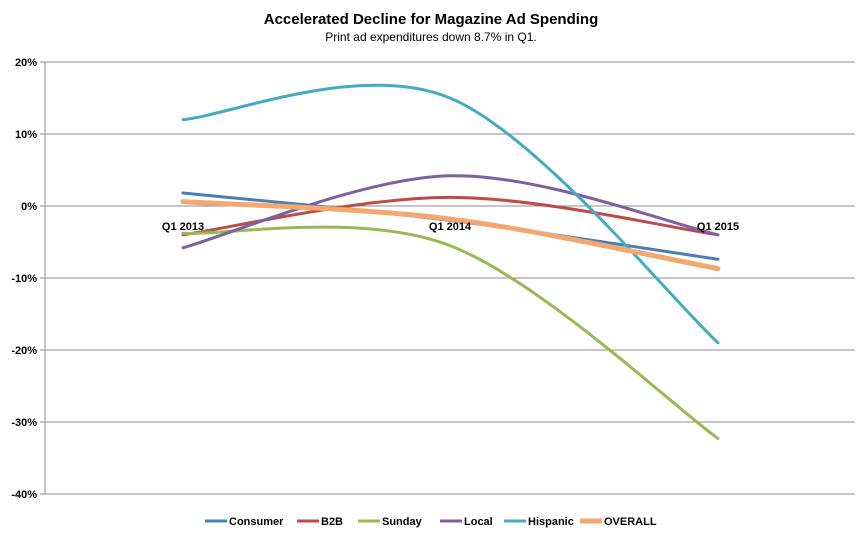 The image size is (863, 538). What do you see at coordinates (256, 522) in the screenshot?
I see `legend-label-consumer: Consumer` at bounding box center [256, 522].